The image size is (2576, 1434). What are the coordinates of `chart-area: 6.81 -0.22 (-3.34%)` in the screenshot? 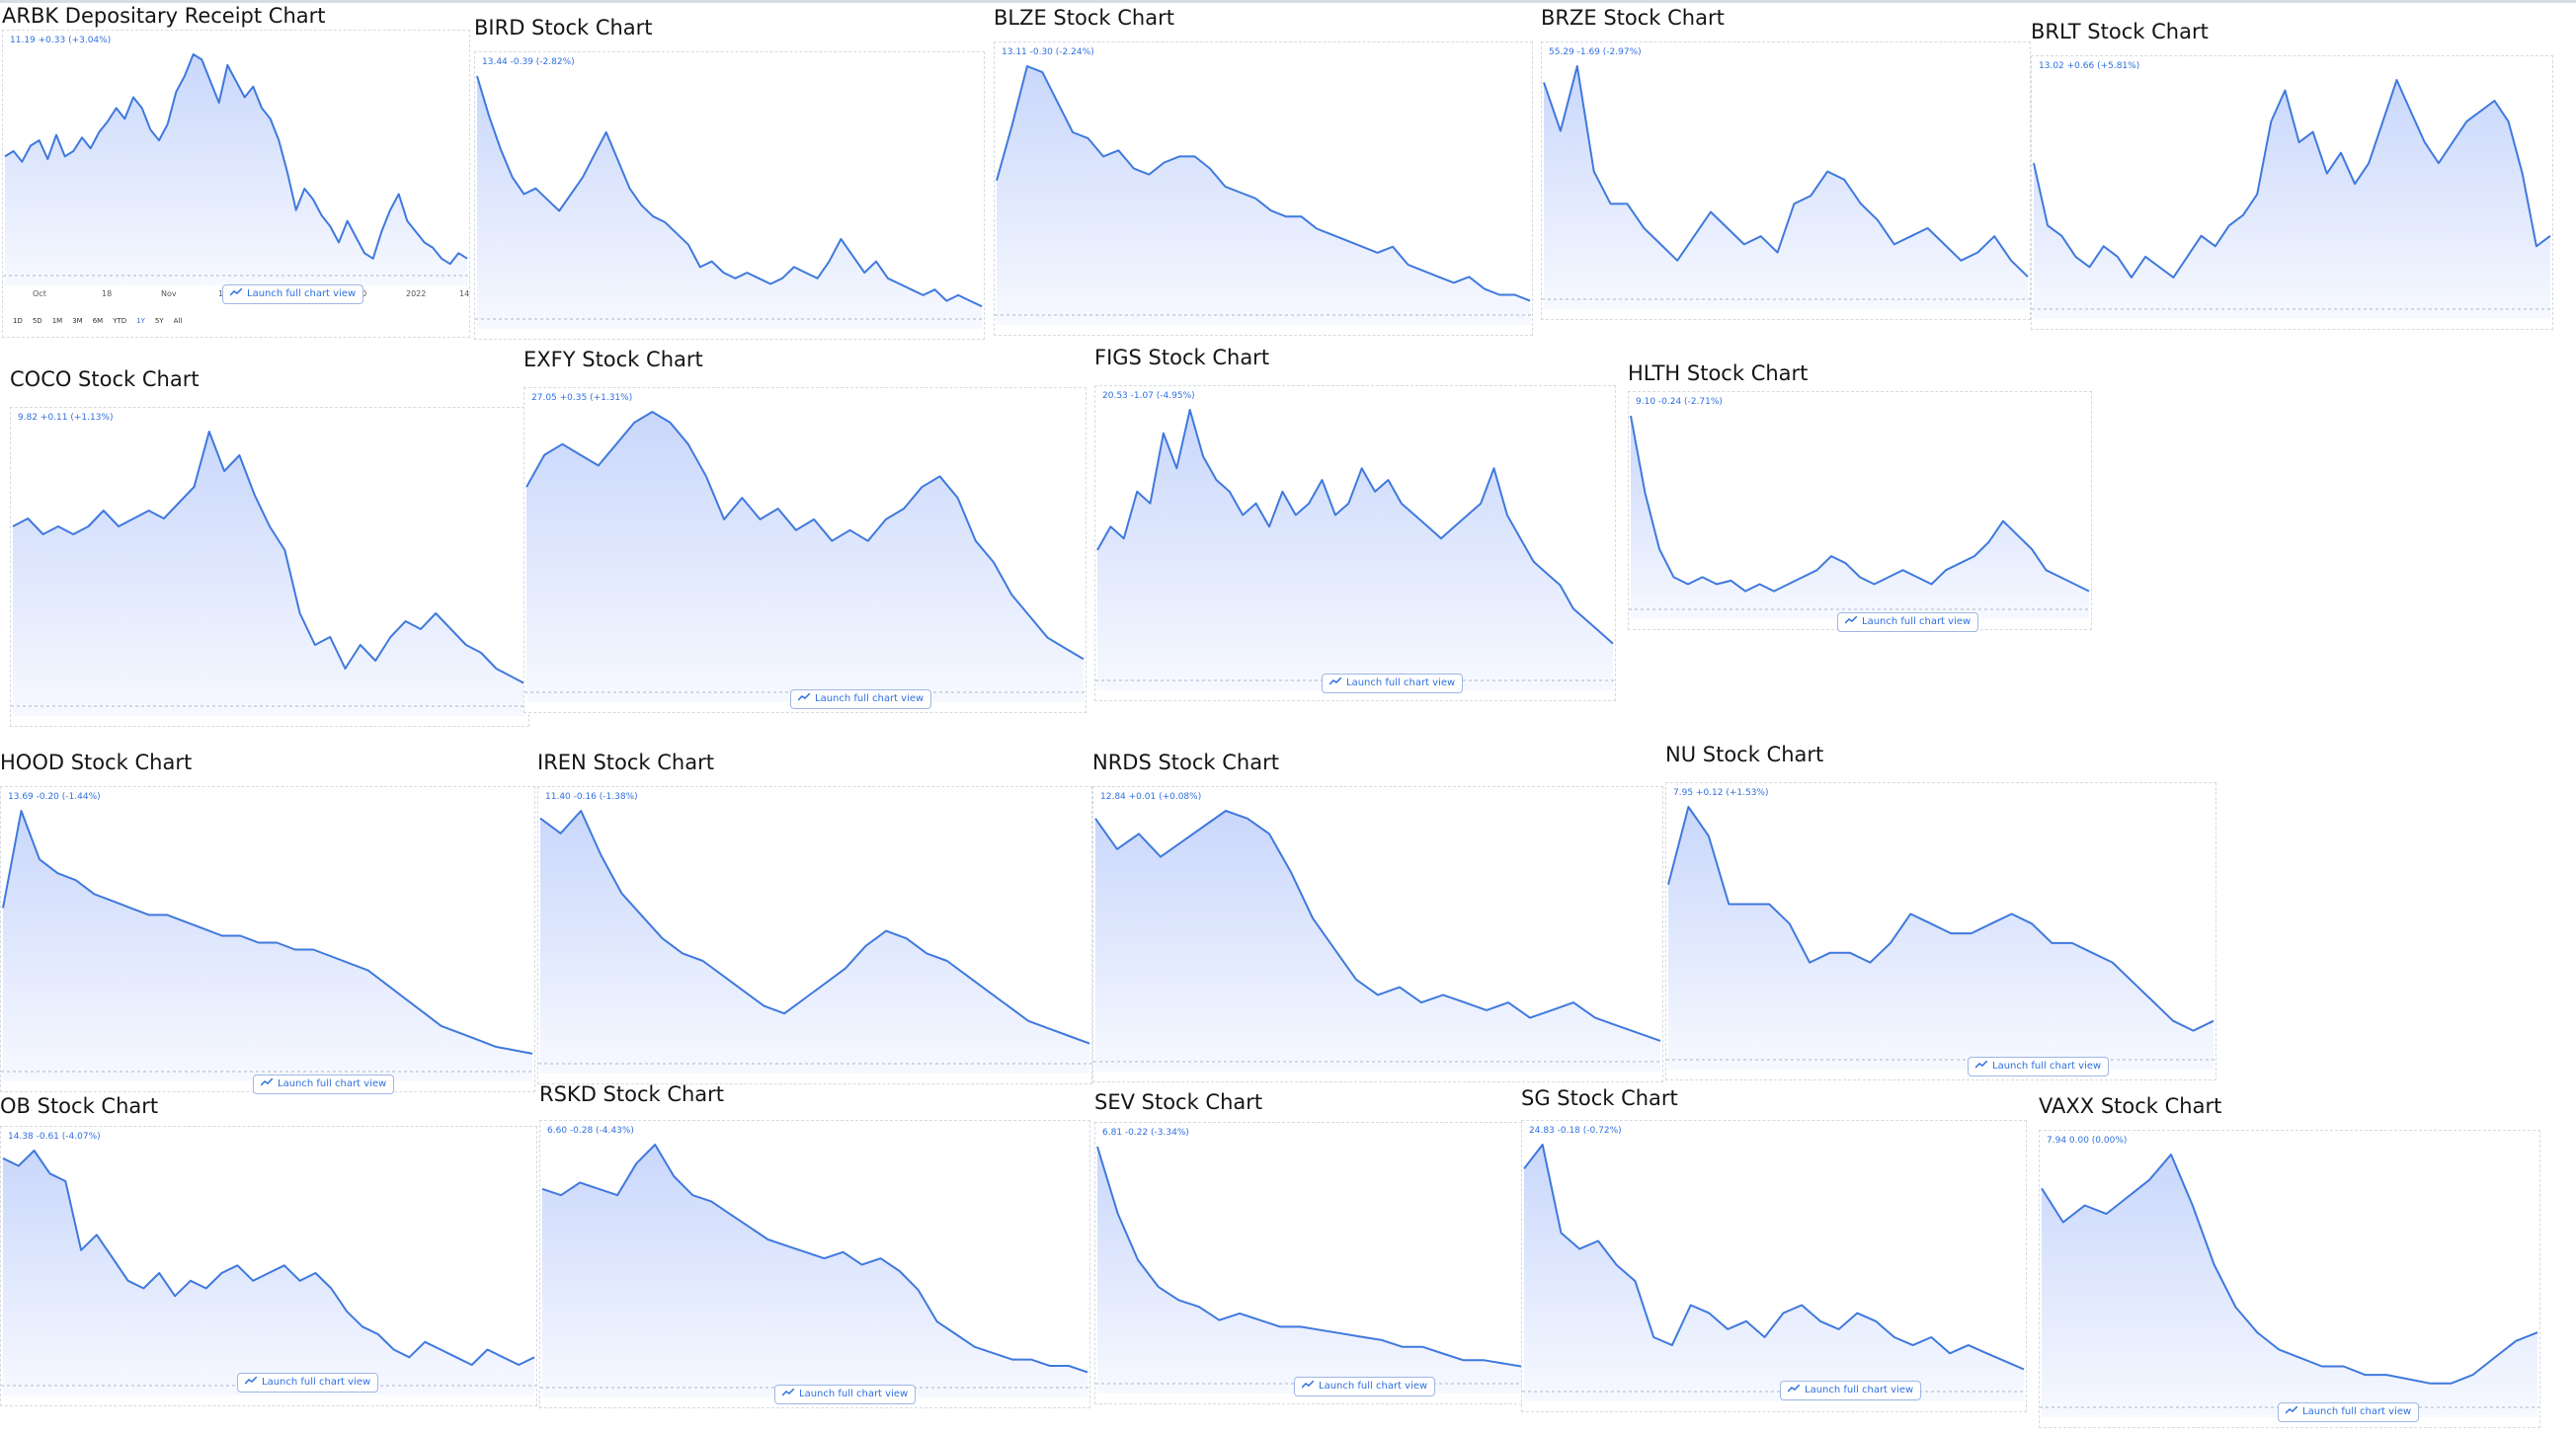 It's located at (1310, 1263).